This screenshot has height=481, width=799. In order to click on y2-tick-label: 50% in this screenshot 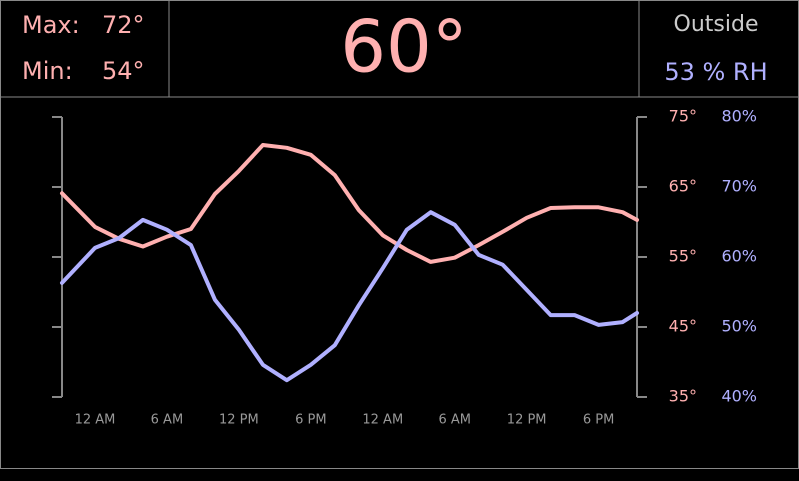, I will do `click(739, 326)`.